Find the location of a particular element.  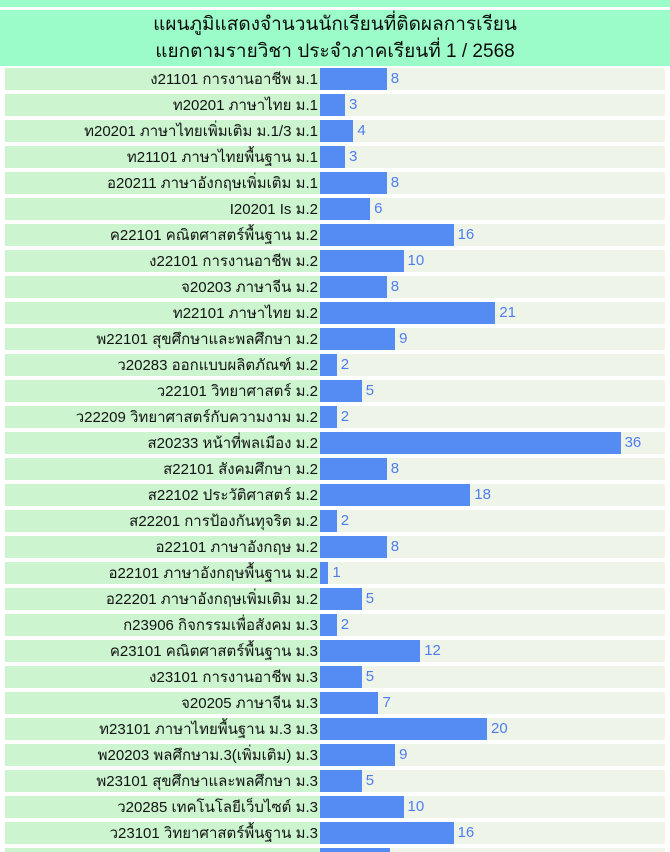

subject-label is located at coordinates (162, 850).